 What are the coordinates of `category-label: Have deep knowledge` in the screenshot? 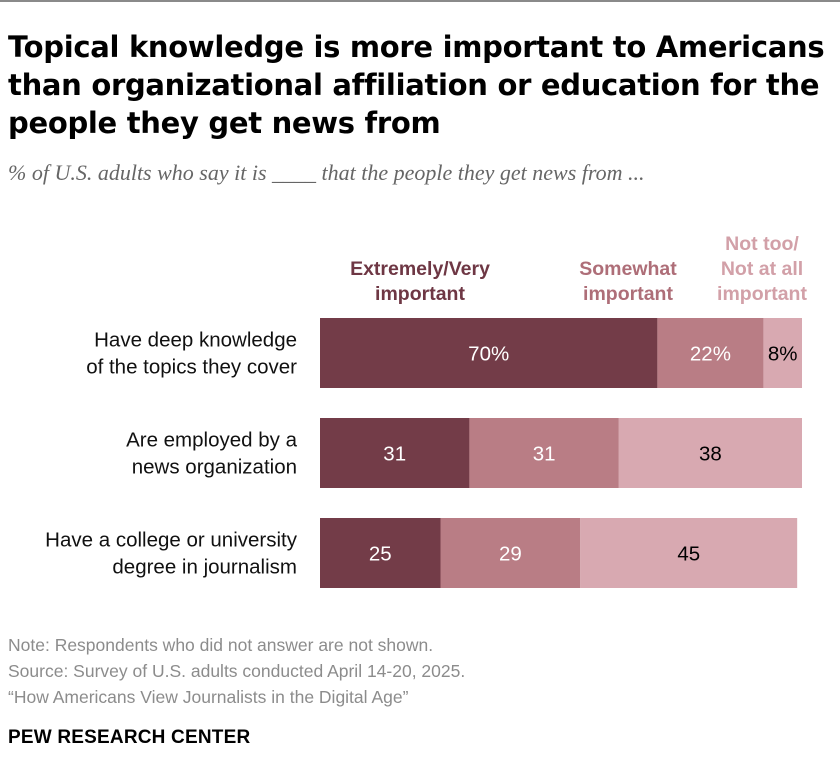 It's located at (195, 340).